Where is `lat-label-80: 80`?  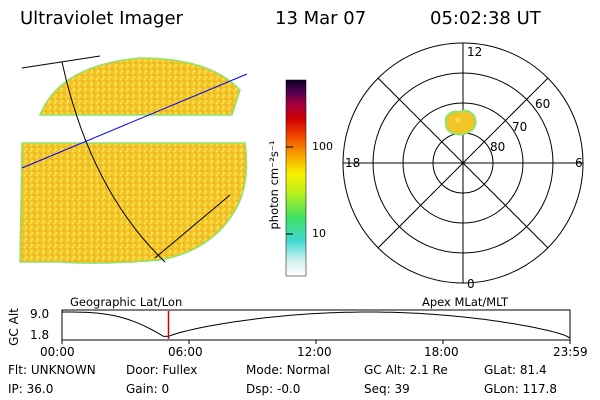 lat-label-80: 80 is located at coordinates (498, 147).